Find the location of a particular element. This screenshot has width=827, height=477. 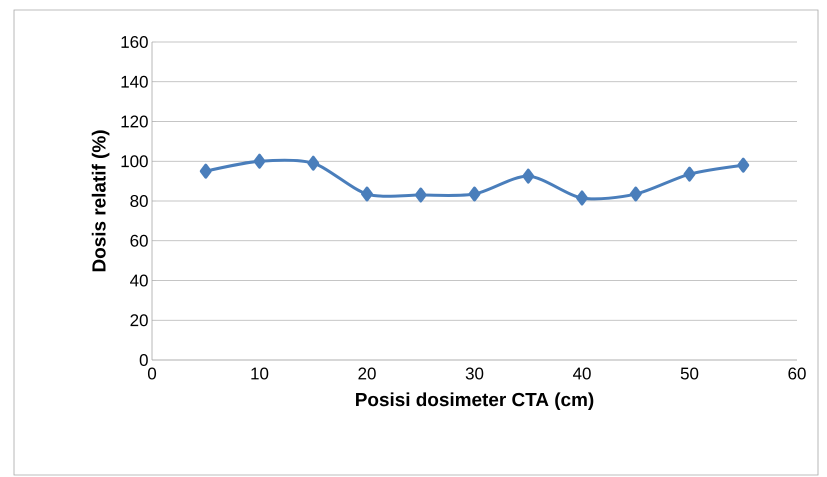

x-tick-label: 60 is located at coordinates (797, 374).